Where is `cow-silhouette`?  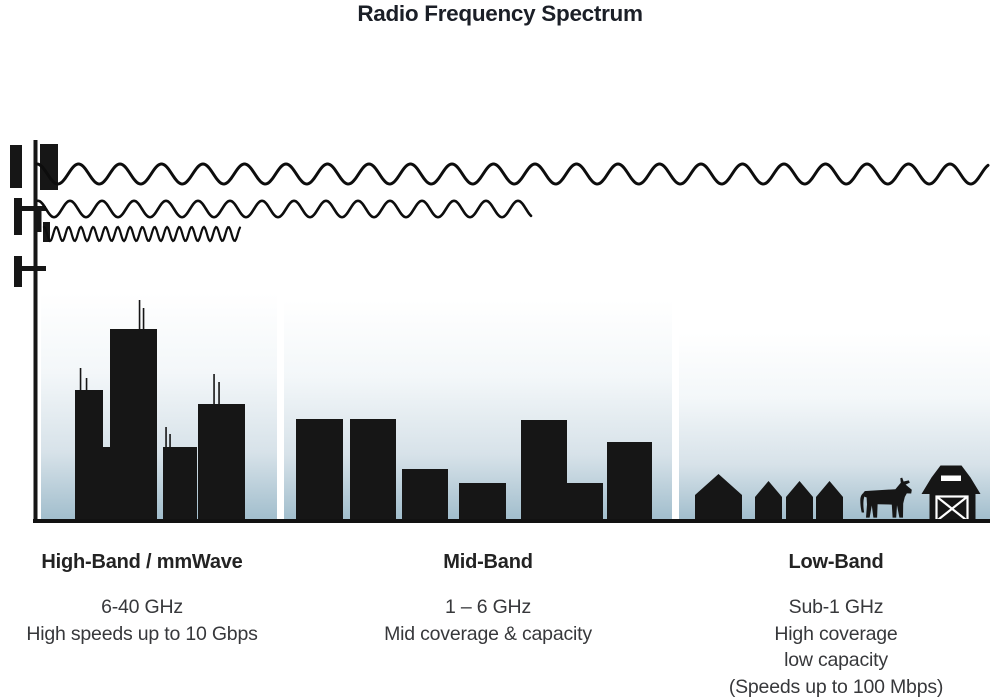
cow-silhouette is located at coordinates (886, 497).